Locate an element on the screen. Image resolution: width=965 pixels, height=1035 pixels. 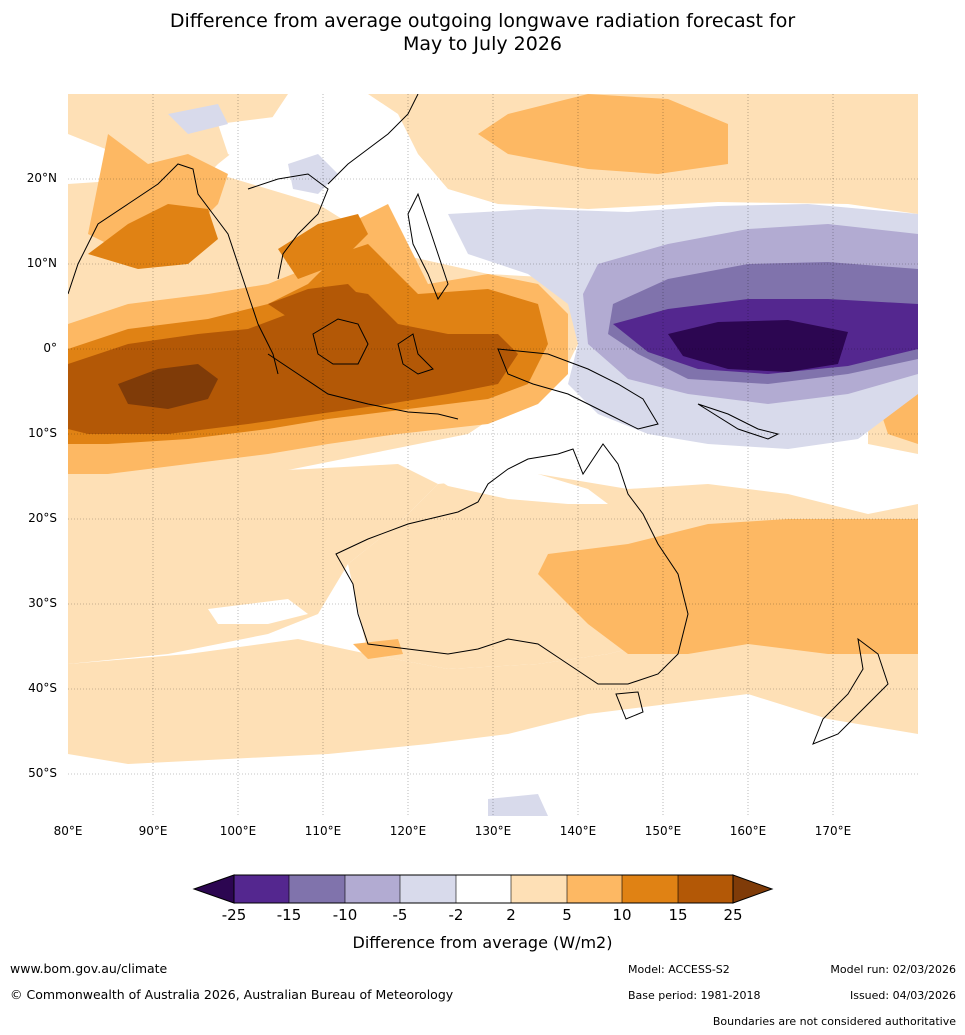
tasmania-coast is located at coordinates (629, 705).